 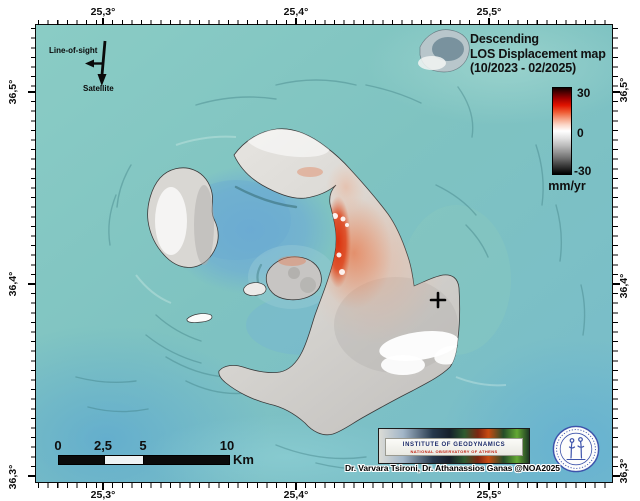 I want to click on map-title-line1: Descending, so click(x=504, y=39).